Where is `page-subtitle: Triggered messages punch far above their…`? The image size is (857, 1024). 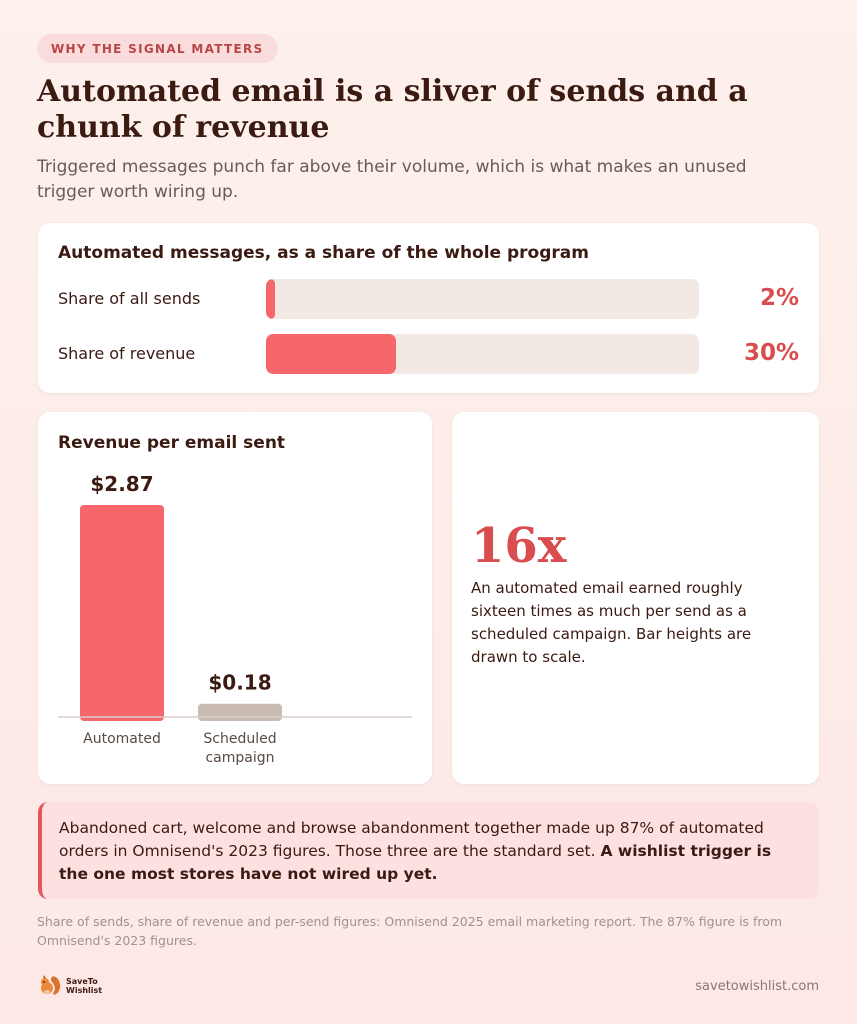
page-subtitle: Triggered messages punch far above their… is located at coordinates (392, 179).